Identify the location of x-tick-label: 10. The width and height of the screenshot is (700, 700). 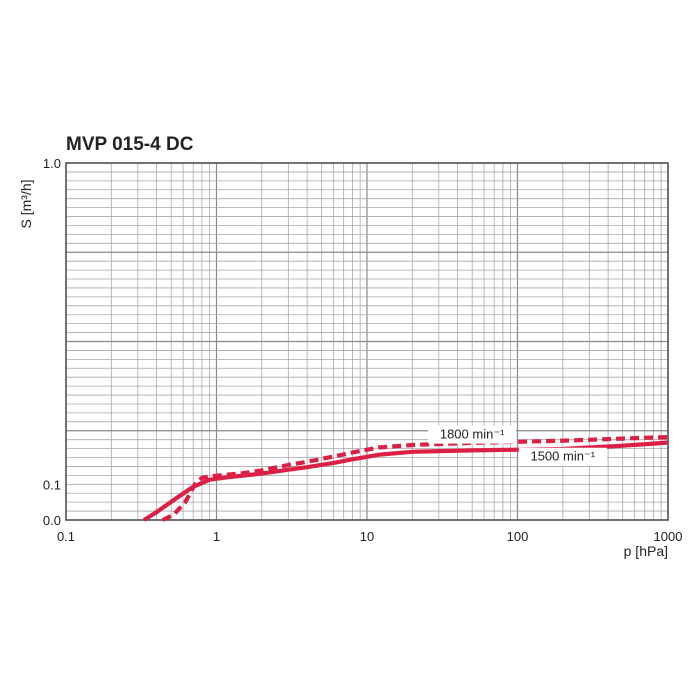
(367, 536).